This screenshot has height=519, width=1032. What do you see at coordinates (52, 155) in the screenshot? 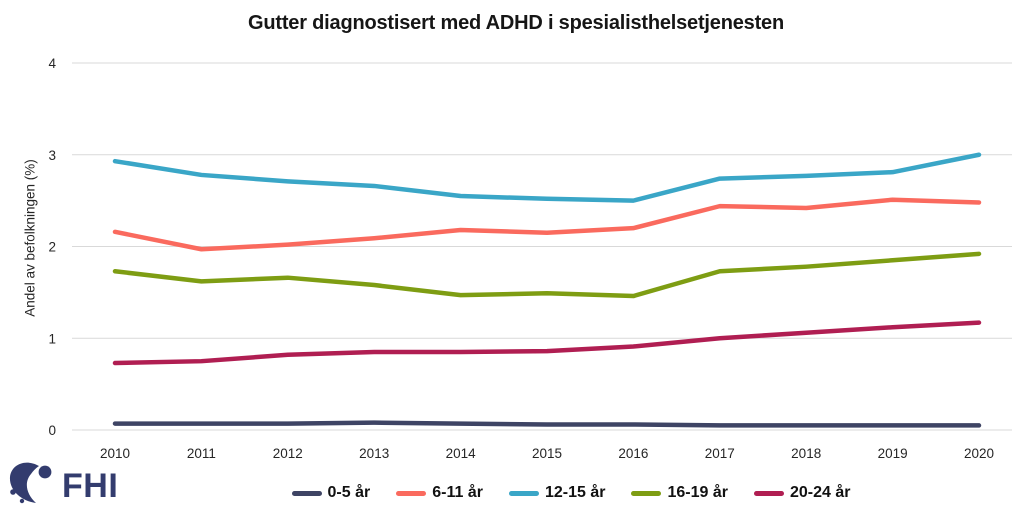
I see `y-tick-label: 3` at bounding box center [52, 155].